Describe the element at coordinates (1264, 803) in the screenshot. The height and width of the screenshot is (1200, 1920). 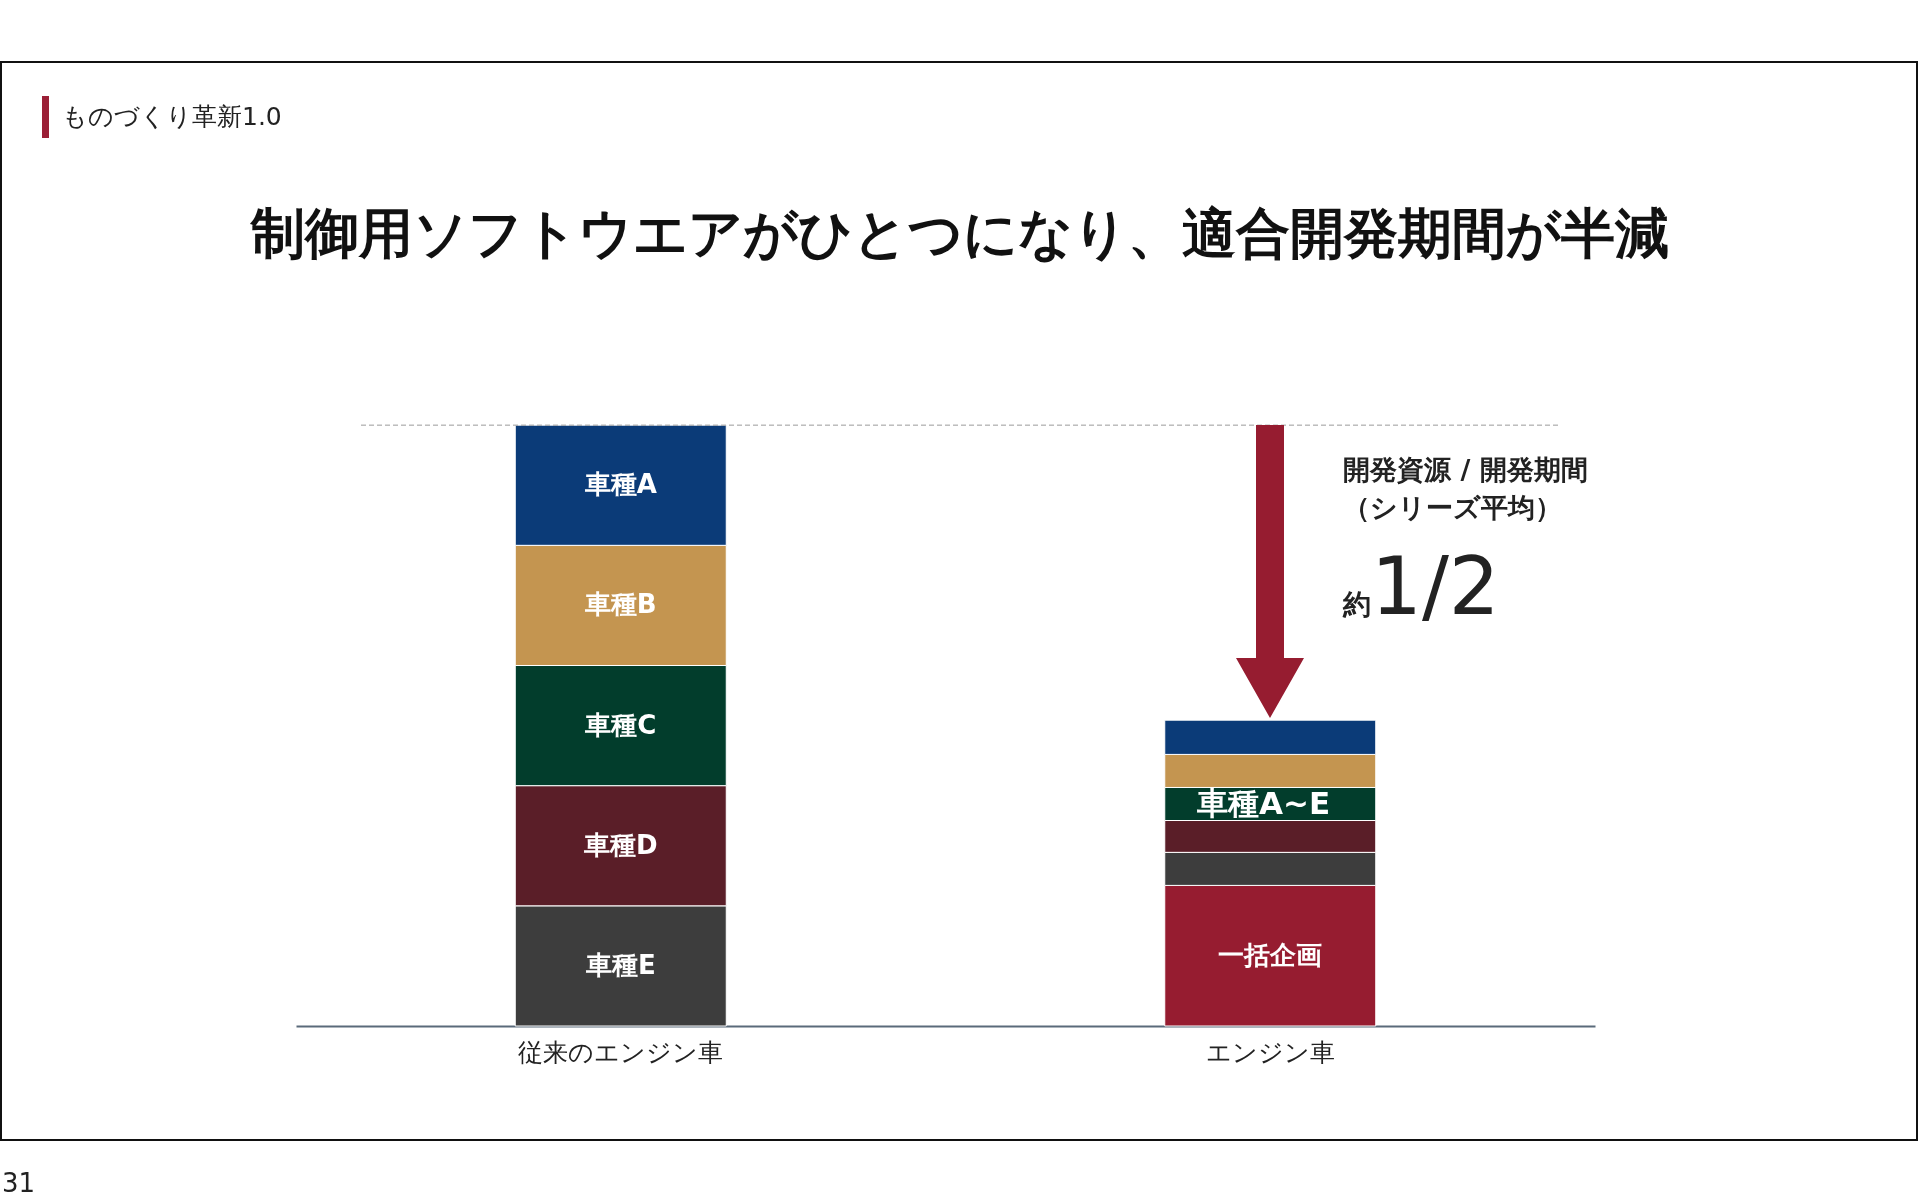
I see `annotation: 車種A~E` at that location.